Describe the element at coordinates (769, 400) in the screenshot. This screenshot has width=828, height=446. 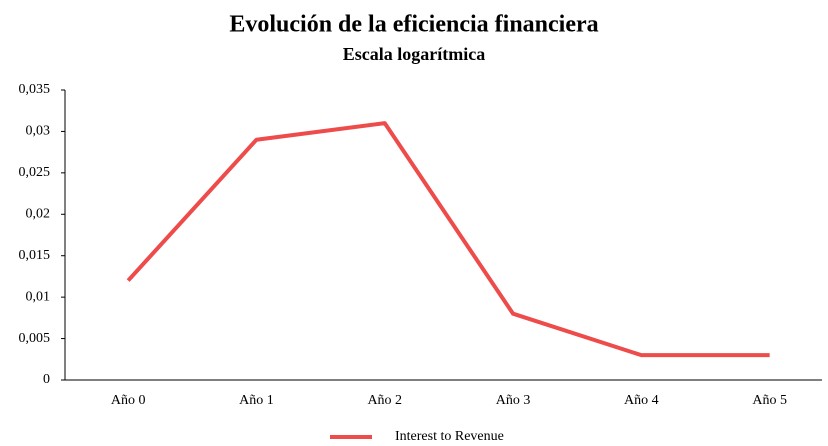
I see `x-tick-label: Año 5` at that location.